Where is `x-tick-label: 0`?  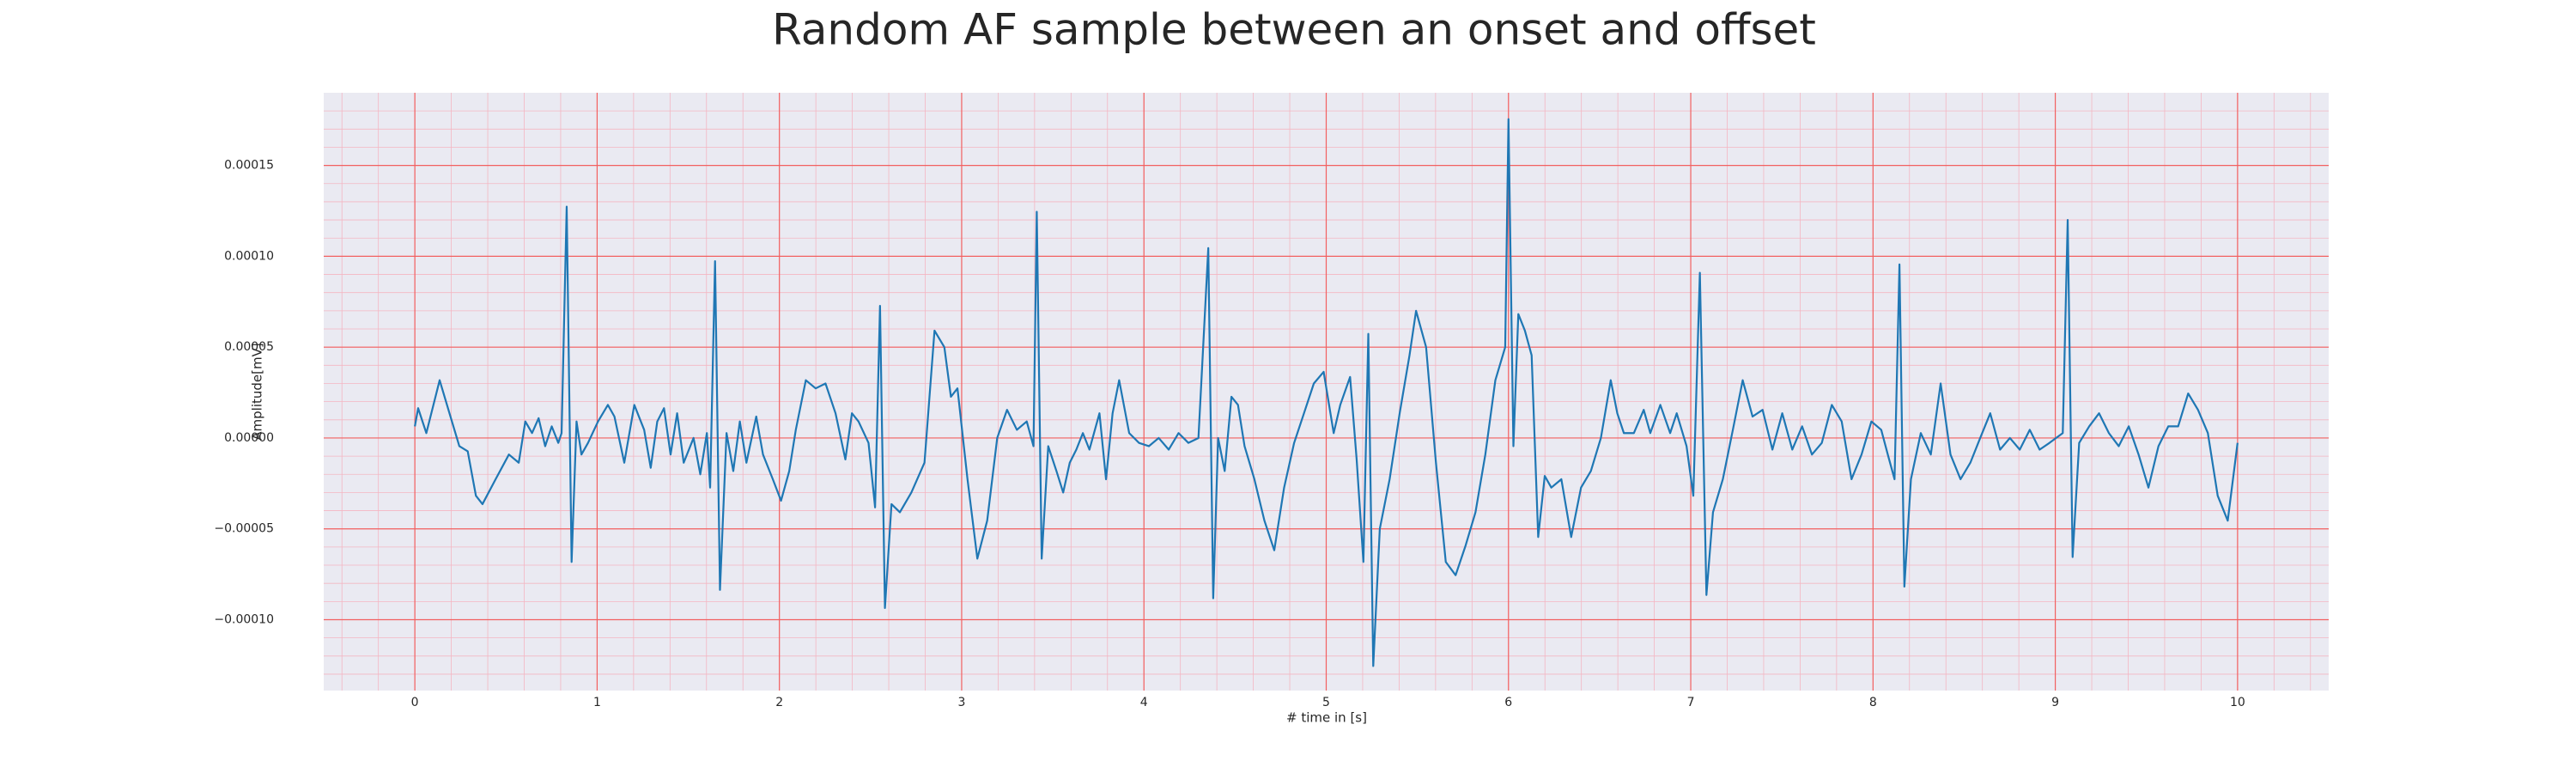
x-tick-label: 0 is located at coordinates (415, 702).